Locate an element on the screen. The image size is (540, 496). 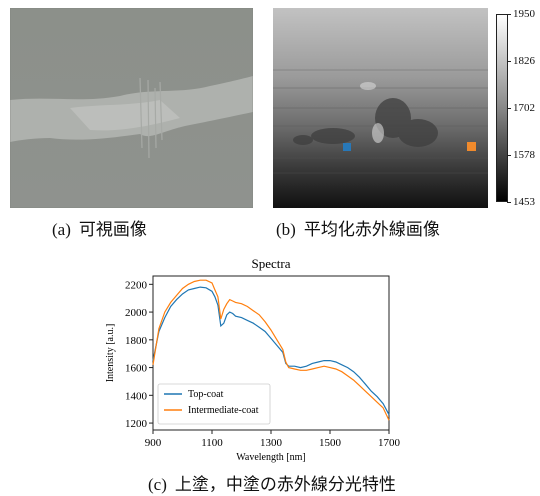
colorbar-tick-4: 1578 is located at coordinates (521, 155).